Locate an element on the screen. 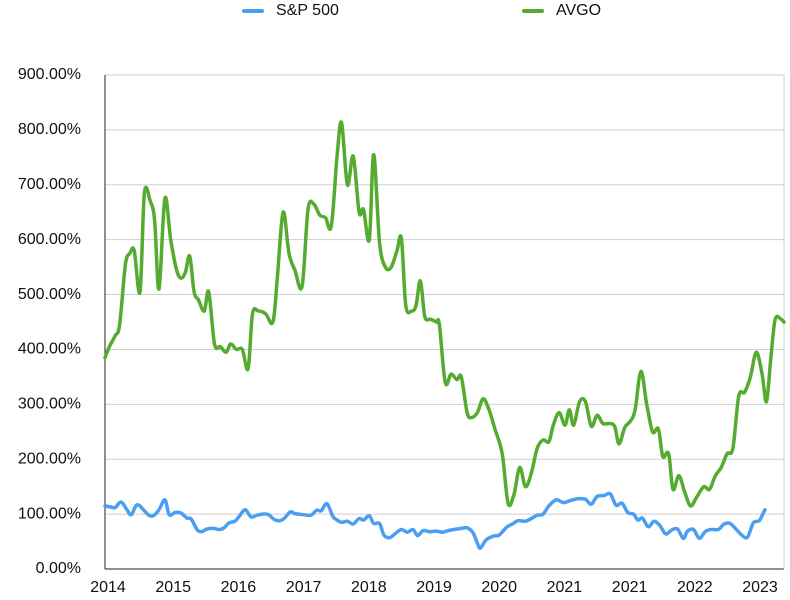 The image size is (790, 600). x-tick-label: 2018 is located at coordinates (369, 587).